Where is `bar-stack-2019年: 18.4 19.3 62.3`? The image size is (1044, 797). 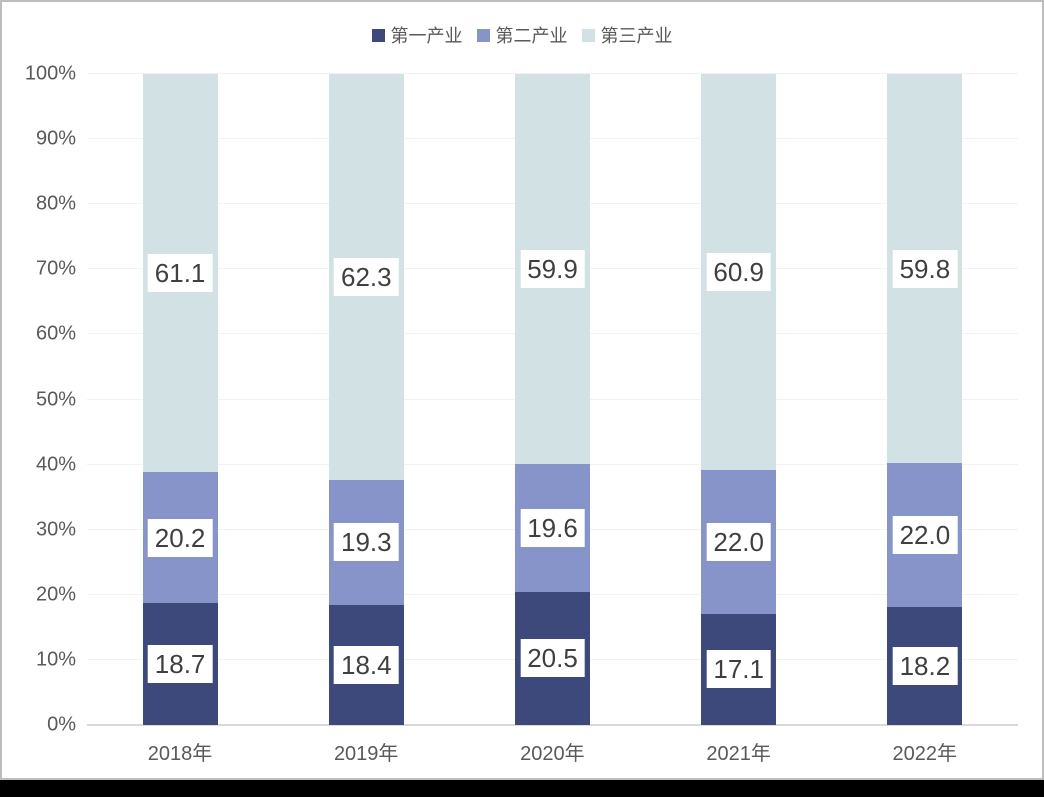 bar-stack-2019年: 18.4 19.3 62.3 is located at coordinates (366, 399).